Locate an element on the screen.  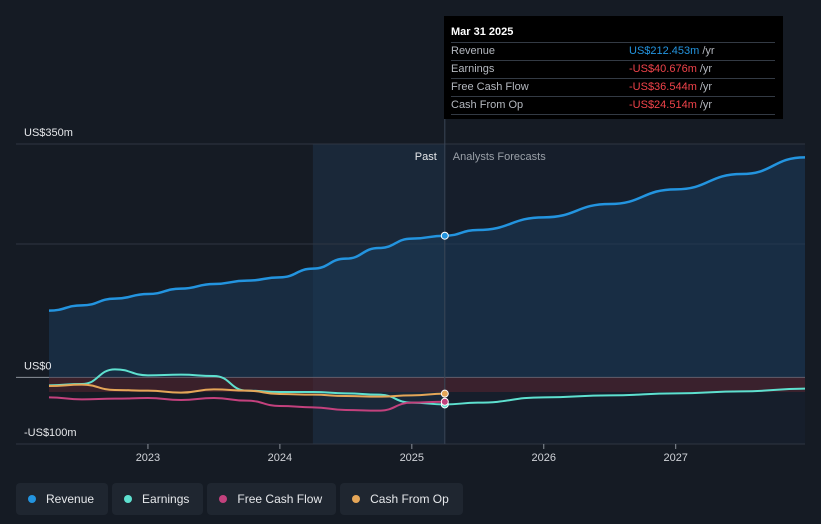
x-tick-label: 2024 is located at coordinates (280, 458).